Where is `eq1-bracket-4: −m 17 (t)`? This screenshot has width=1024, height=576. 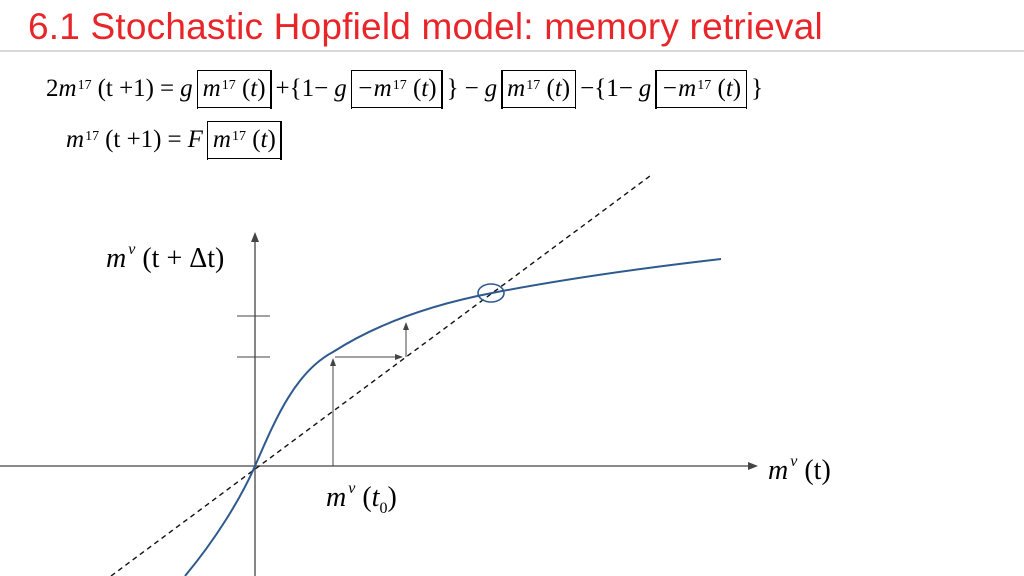
eq1-bracket-4: −m 17 (t) is located at coordinates (701, 89).